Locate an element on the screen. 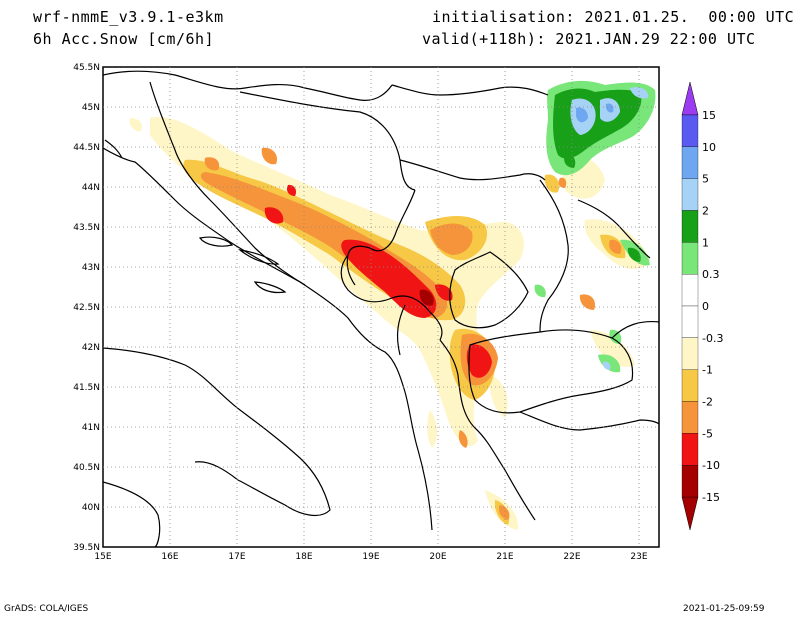 The image size is (800, 618). colorbar-label: -2 is located at coordinates (707, 402).